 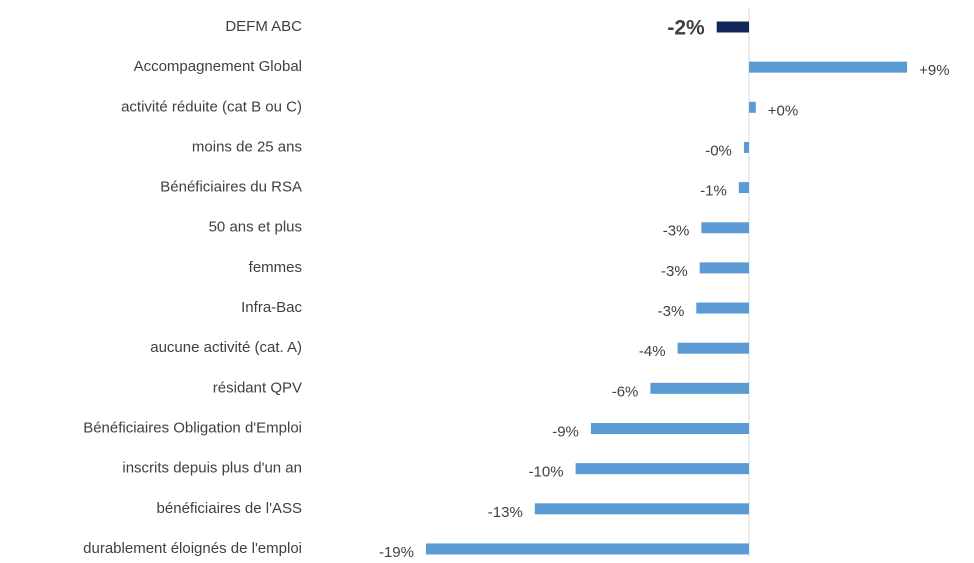 I want to click on category-label: inscrits depuis plus d'un an, so click(x=212, y=468).